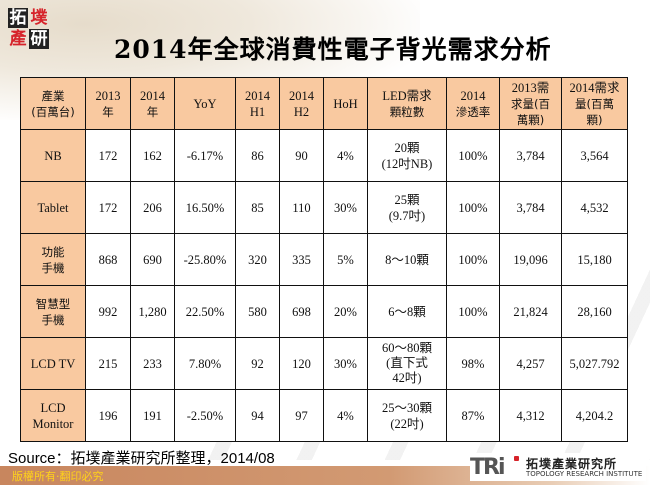 This screenshot has width=650, height=485. Describe the element at coordinates (257, 103) in the screenshot. I see `header-2014-h1: 2014 H1` at that location.